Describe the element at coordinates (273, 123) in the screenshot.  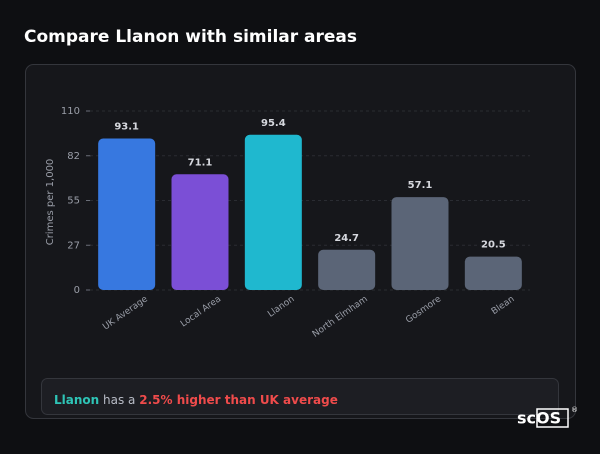
I see `value-label: 95.4` at that location.